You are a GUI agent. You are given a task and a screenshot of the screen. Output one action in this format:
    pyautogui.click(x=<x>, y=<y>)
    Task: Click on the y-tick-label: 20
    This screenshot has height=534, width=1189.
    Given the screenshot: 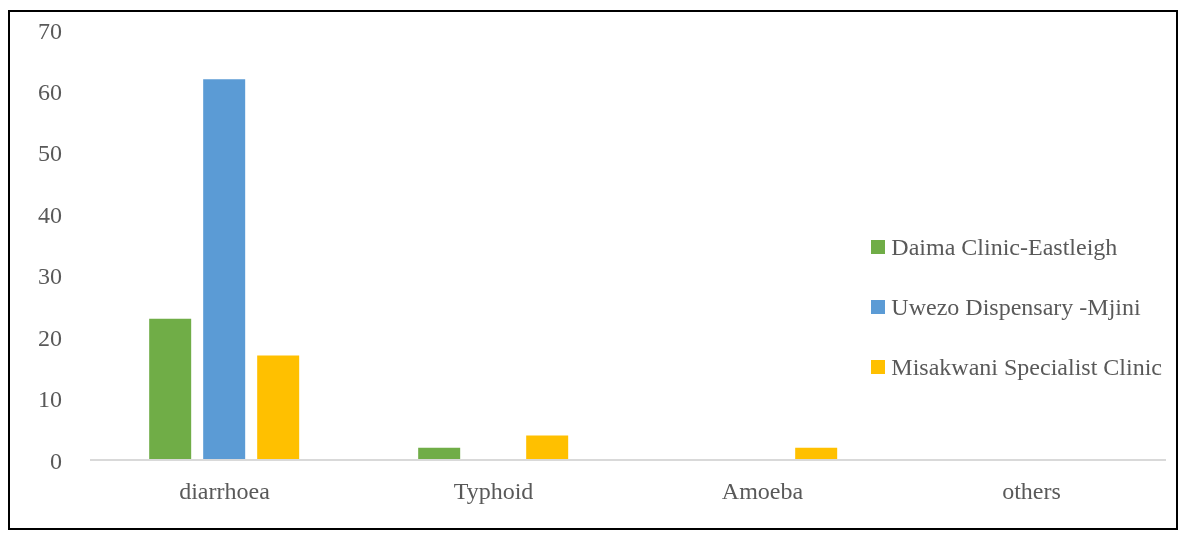 What is the action you would take?
    pyautogui.click(x=50, y=337)
    